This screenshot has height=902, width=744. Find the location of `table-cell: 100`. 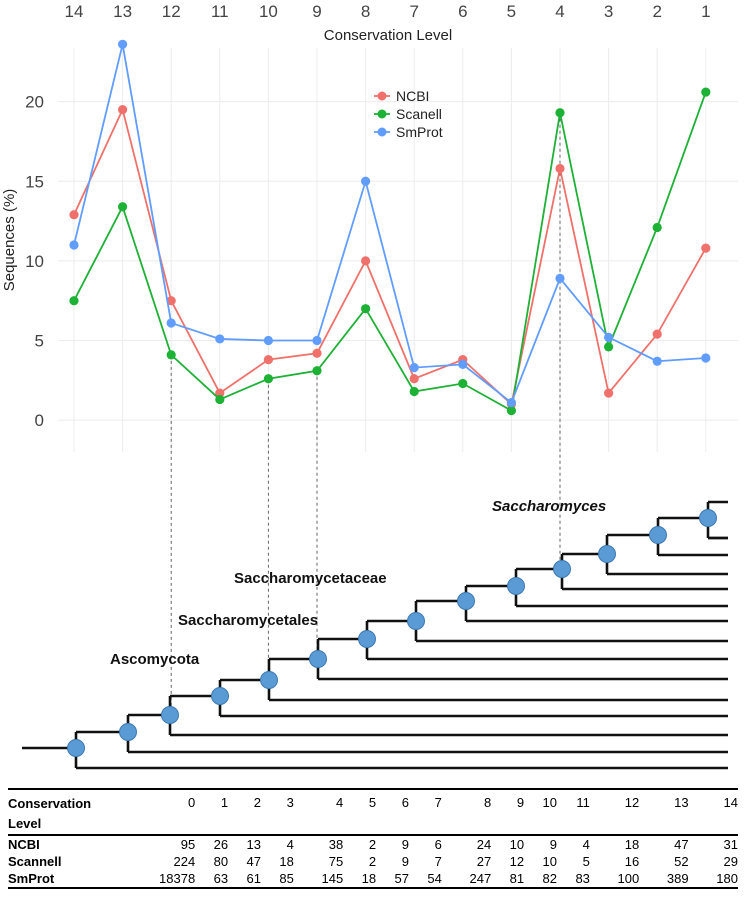

table-cell: 100 is located at coordinates (628, 878).